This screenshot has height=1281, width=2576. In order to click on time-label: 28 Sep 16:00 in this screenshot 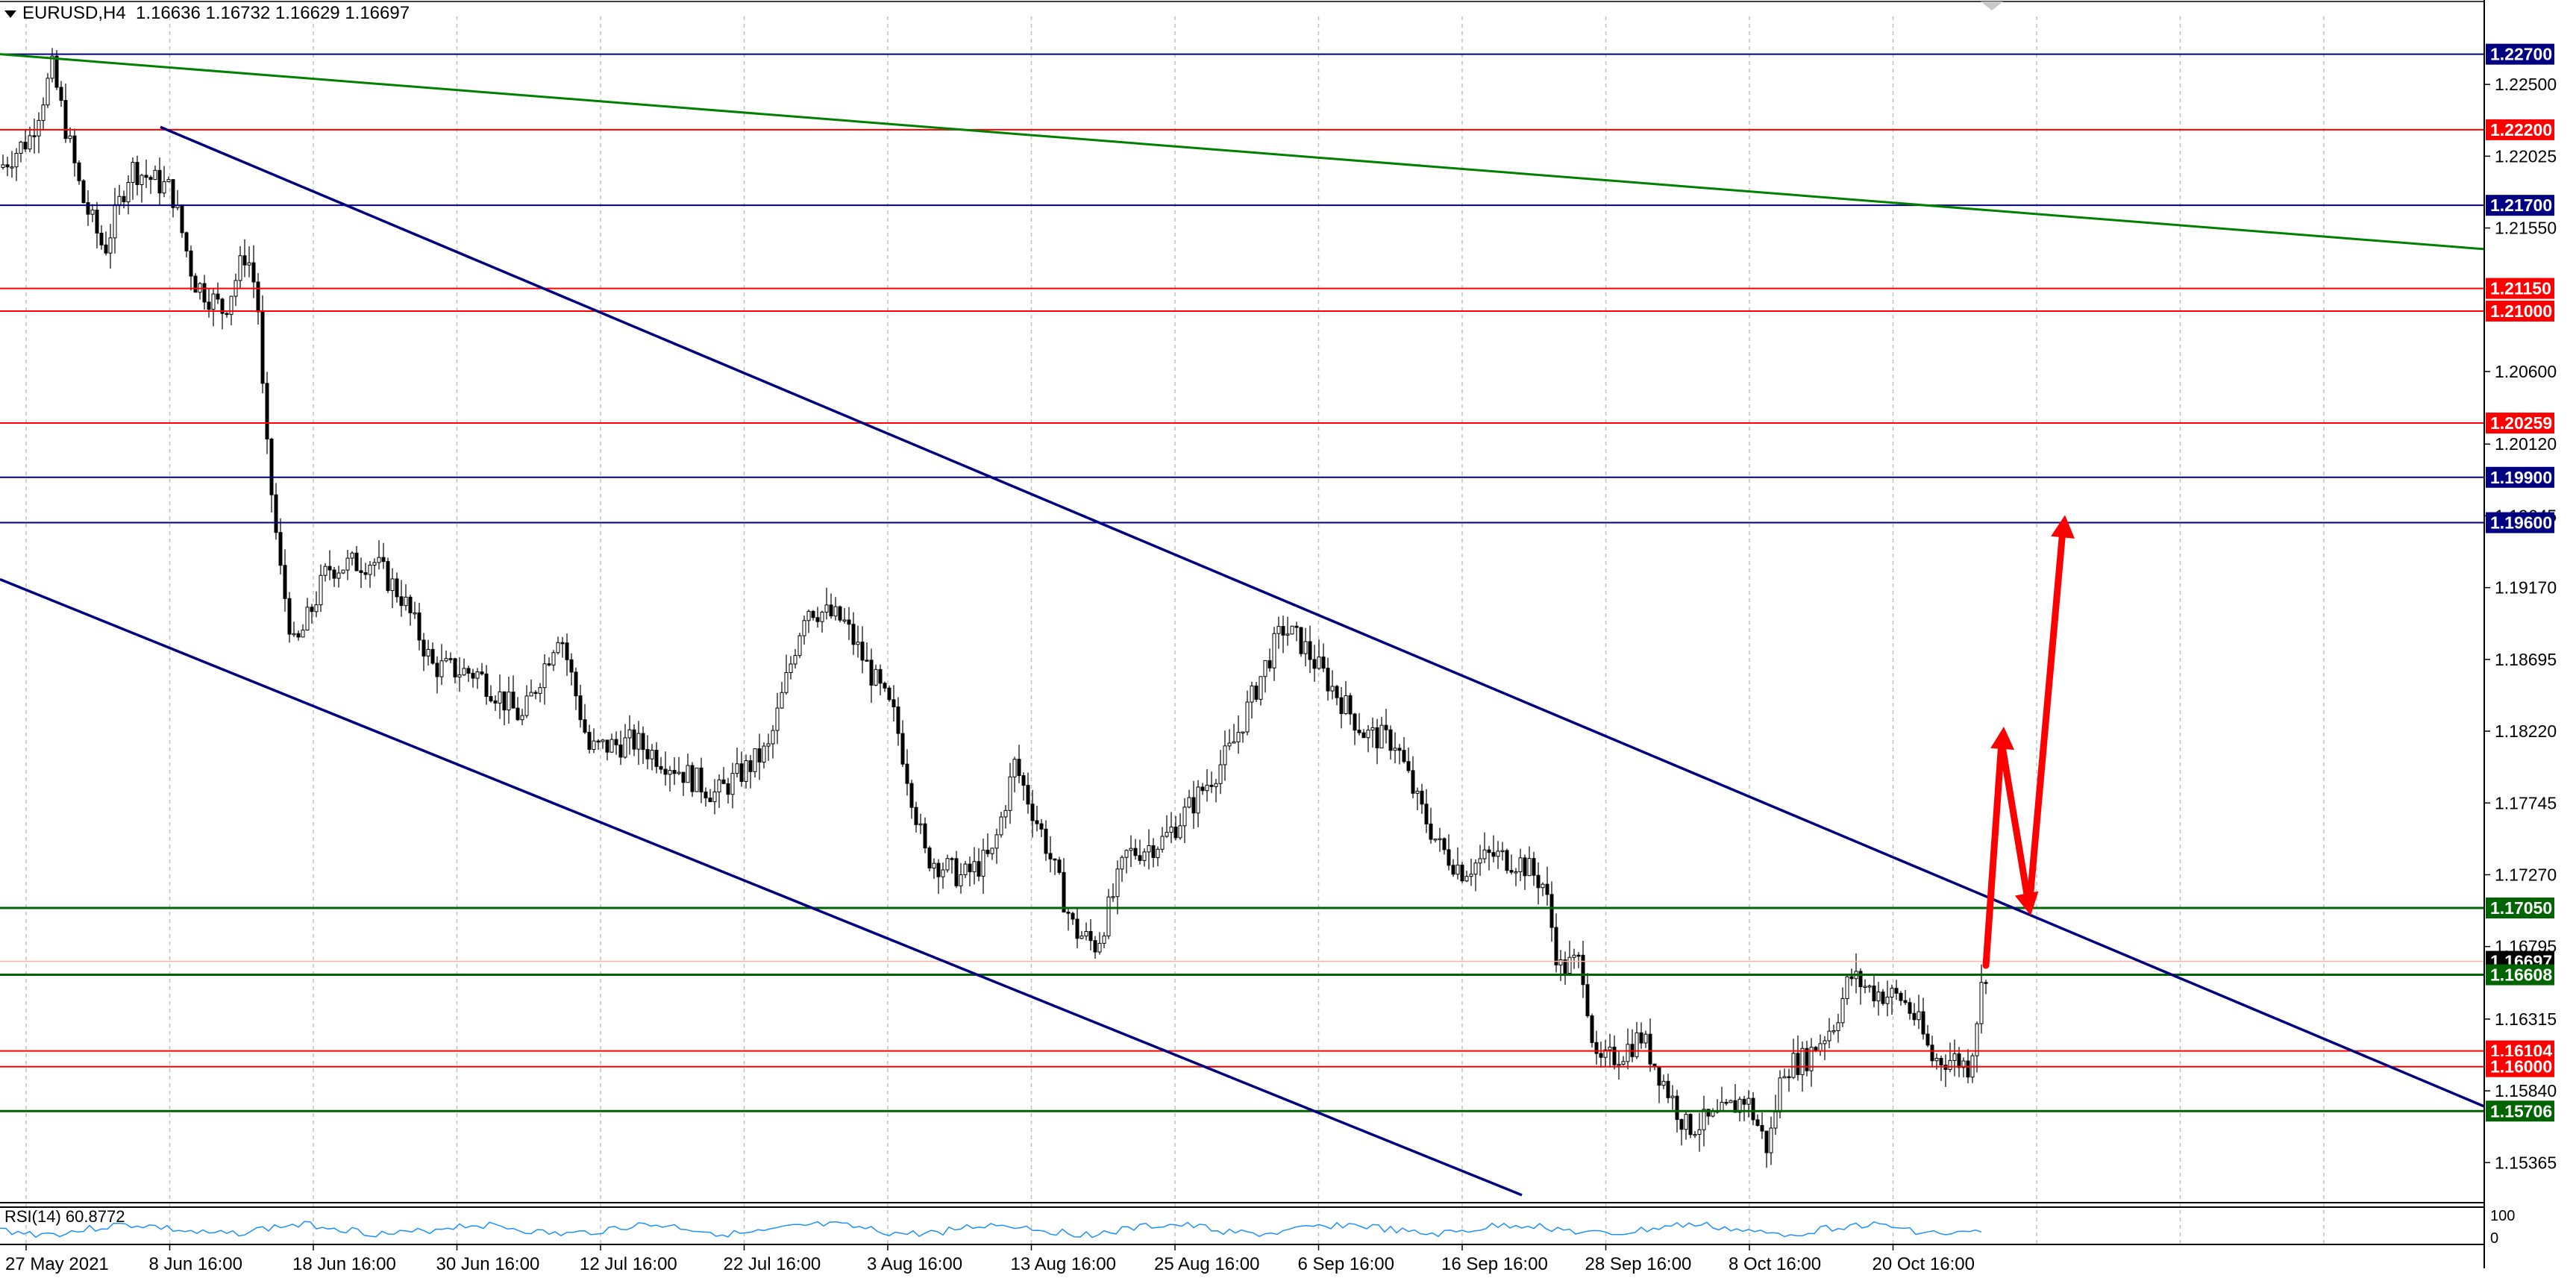, I will do `click(1638, 1264)`.